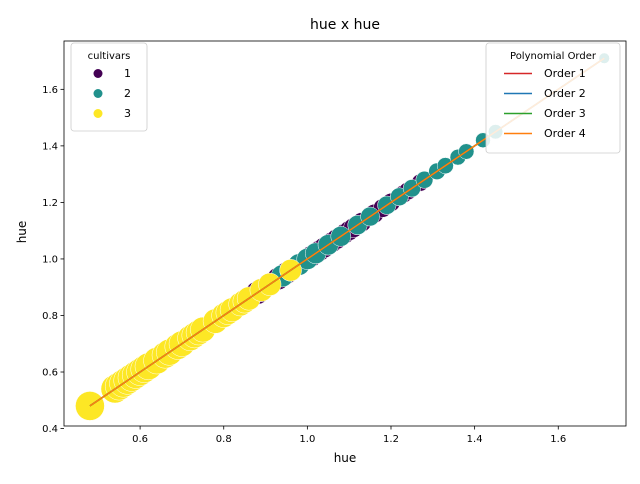 This screenshot has height=484, width=640. Describe the element at coordinates (553, 56) in the screenshot. I see `legend-order-title: Polynomial Order` at that location.